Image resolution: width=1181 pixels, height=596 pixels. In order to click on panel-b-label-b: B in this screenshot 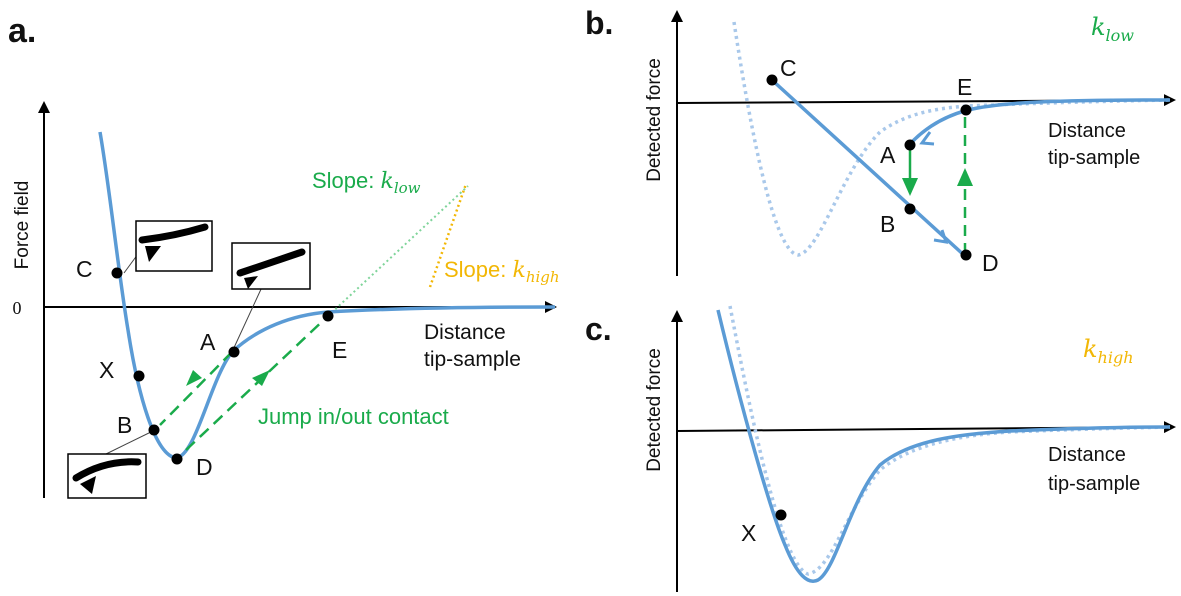, I will do `click(887, 224)`.